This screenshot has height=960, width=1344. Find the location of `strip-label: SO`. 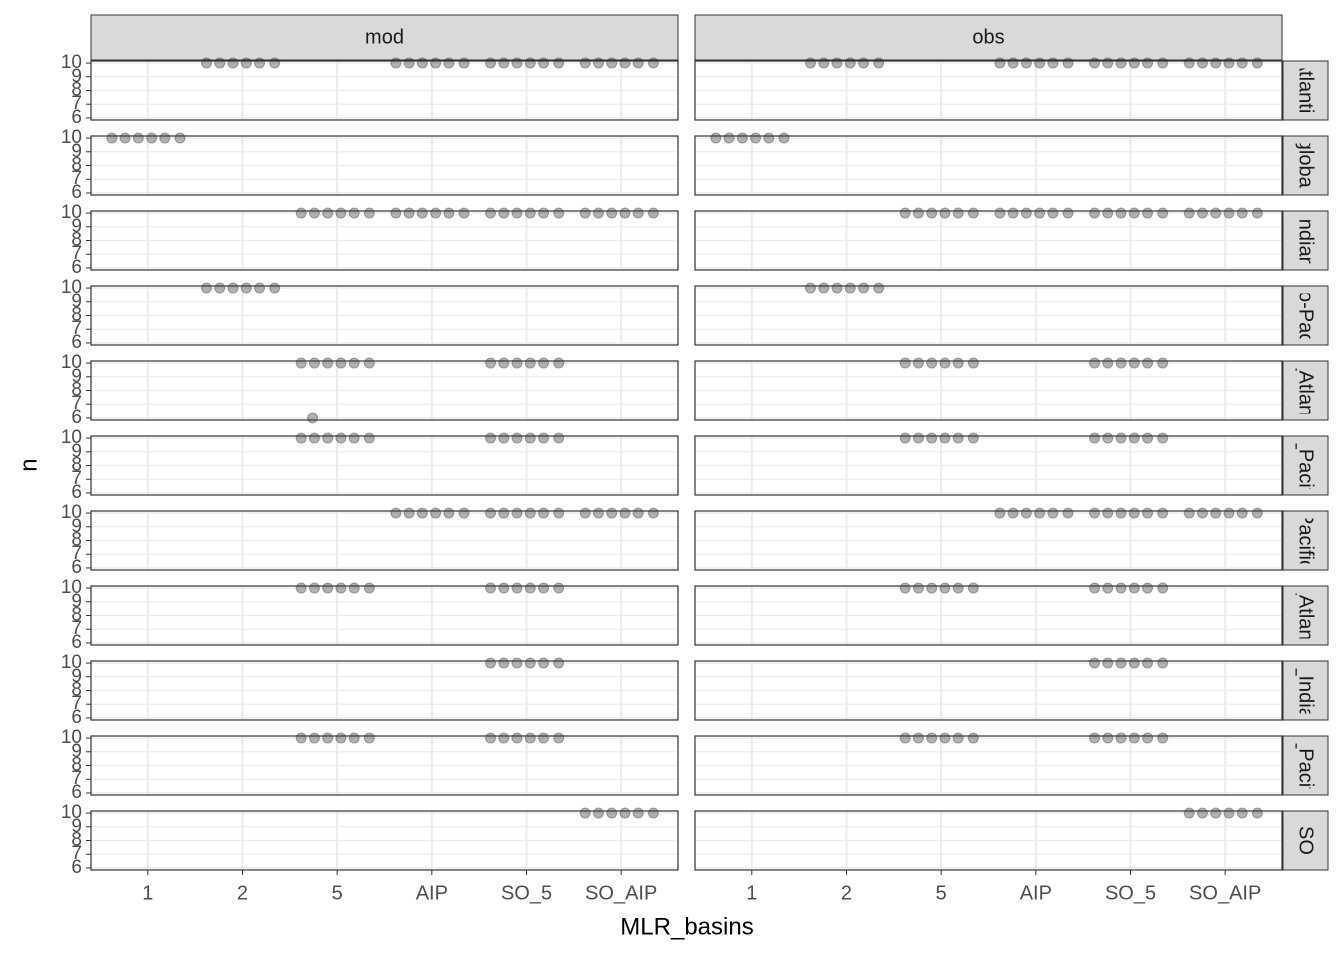

strip-label: SO is located at coordinates (1306, 840).